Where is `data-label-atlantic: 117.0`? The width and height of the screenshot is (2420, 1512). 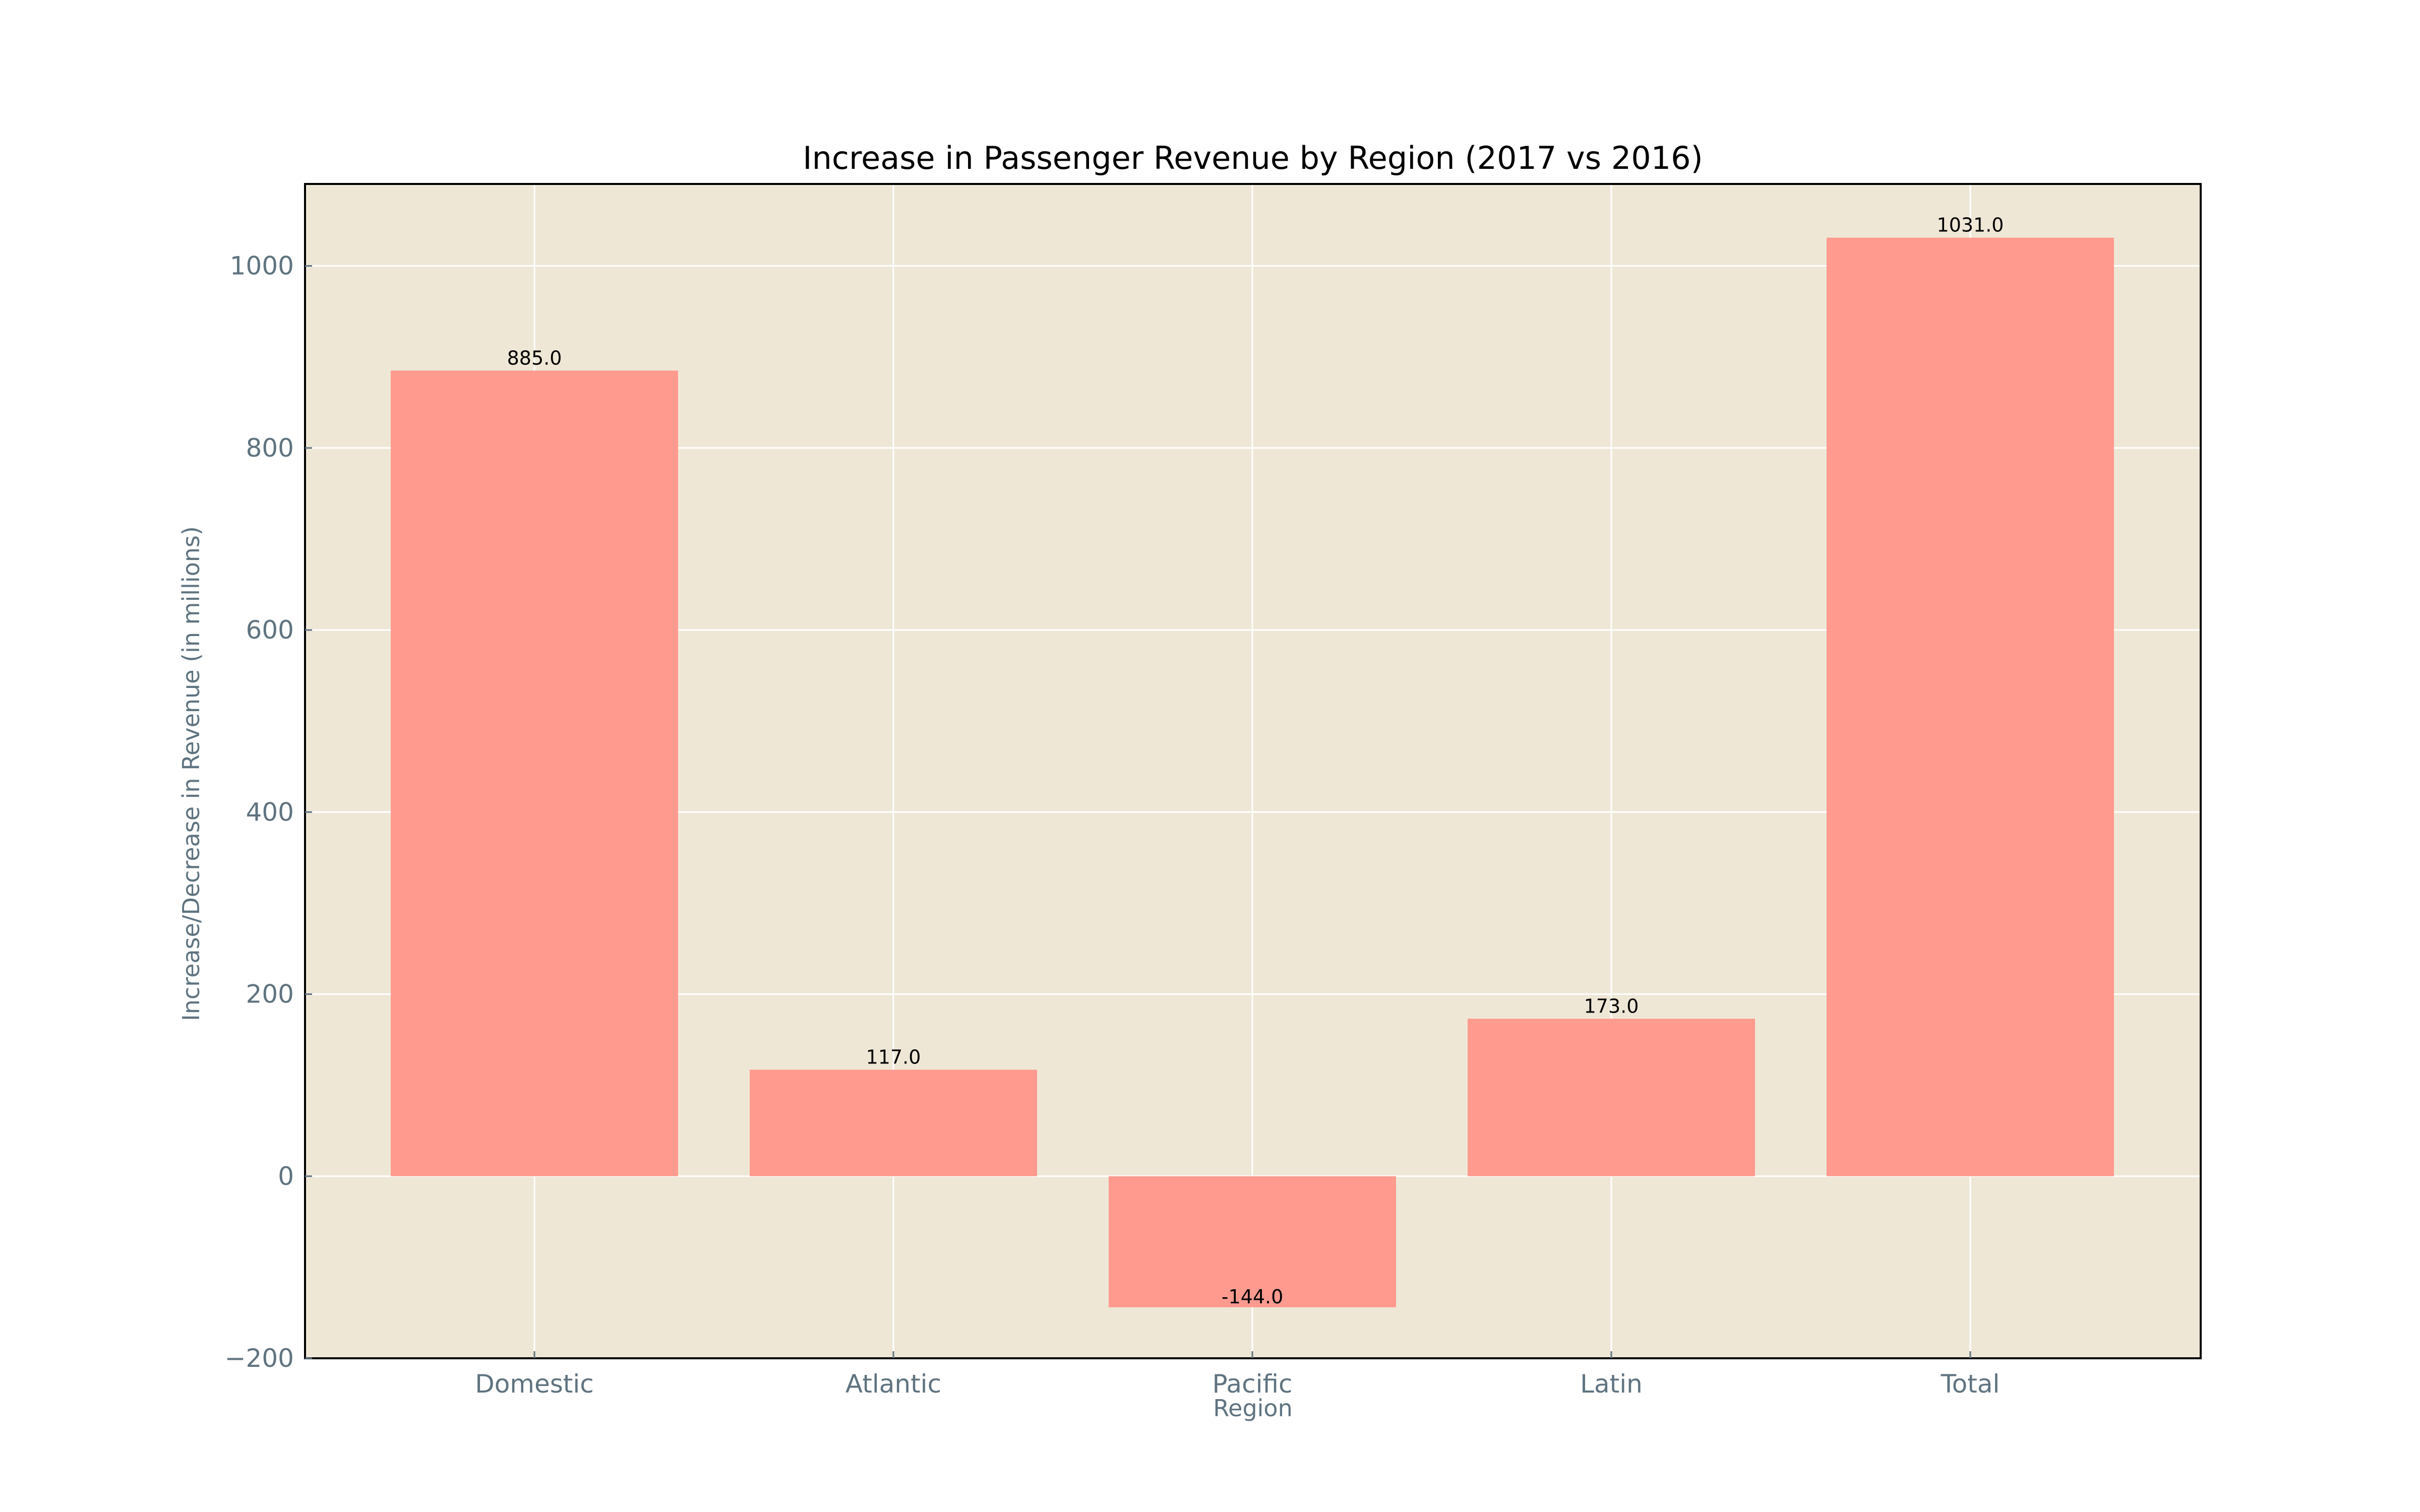 data-label-atlantic: 117.0 is located at coordinates (893, 1057).